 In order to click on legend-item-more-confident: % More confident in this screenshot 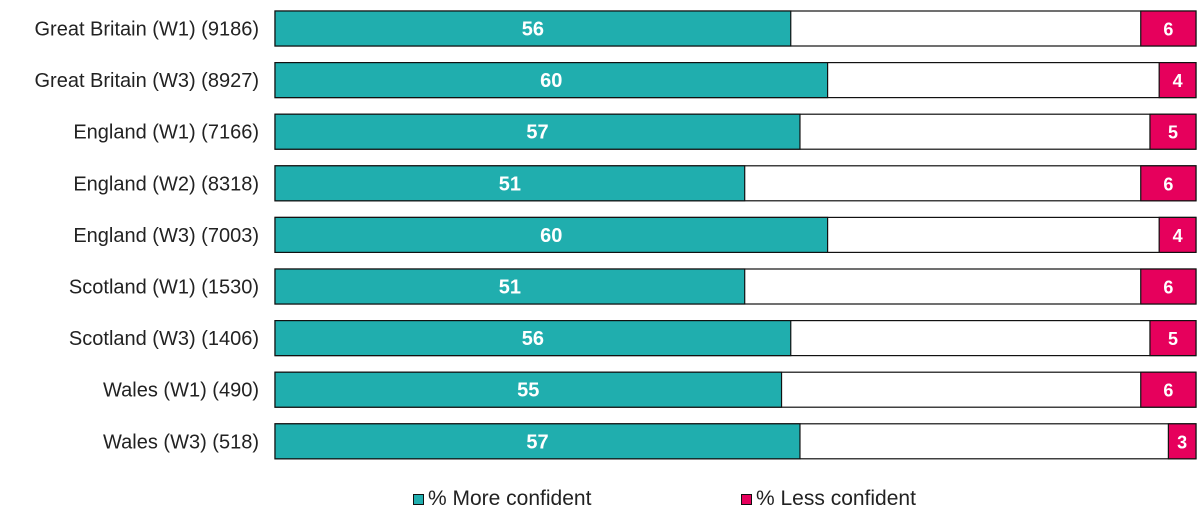, I will do `click(502, 499)`.